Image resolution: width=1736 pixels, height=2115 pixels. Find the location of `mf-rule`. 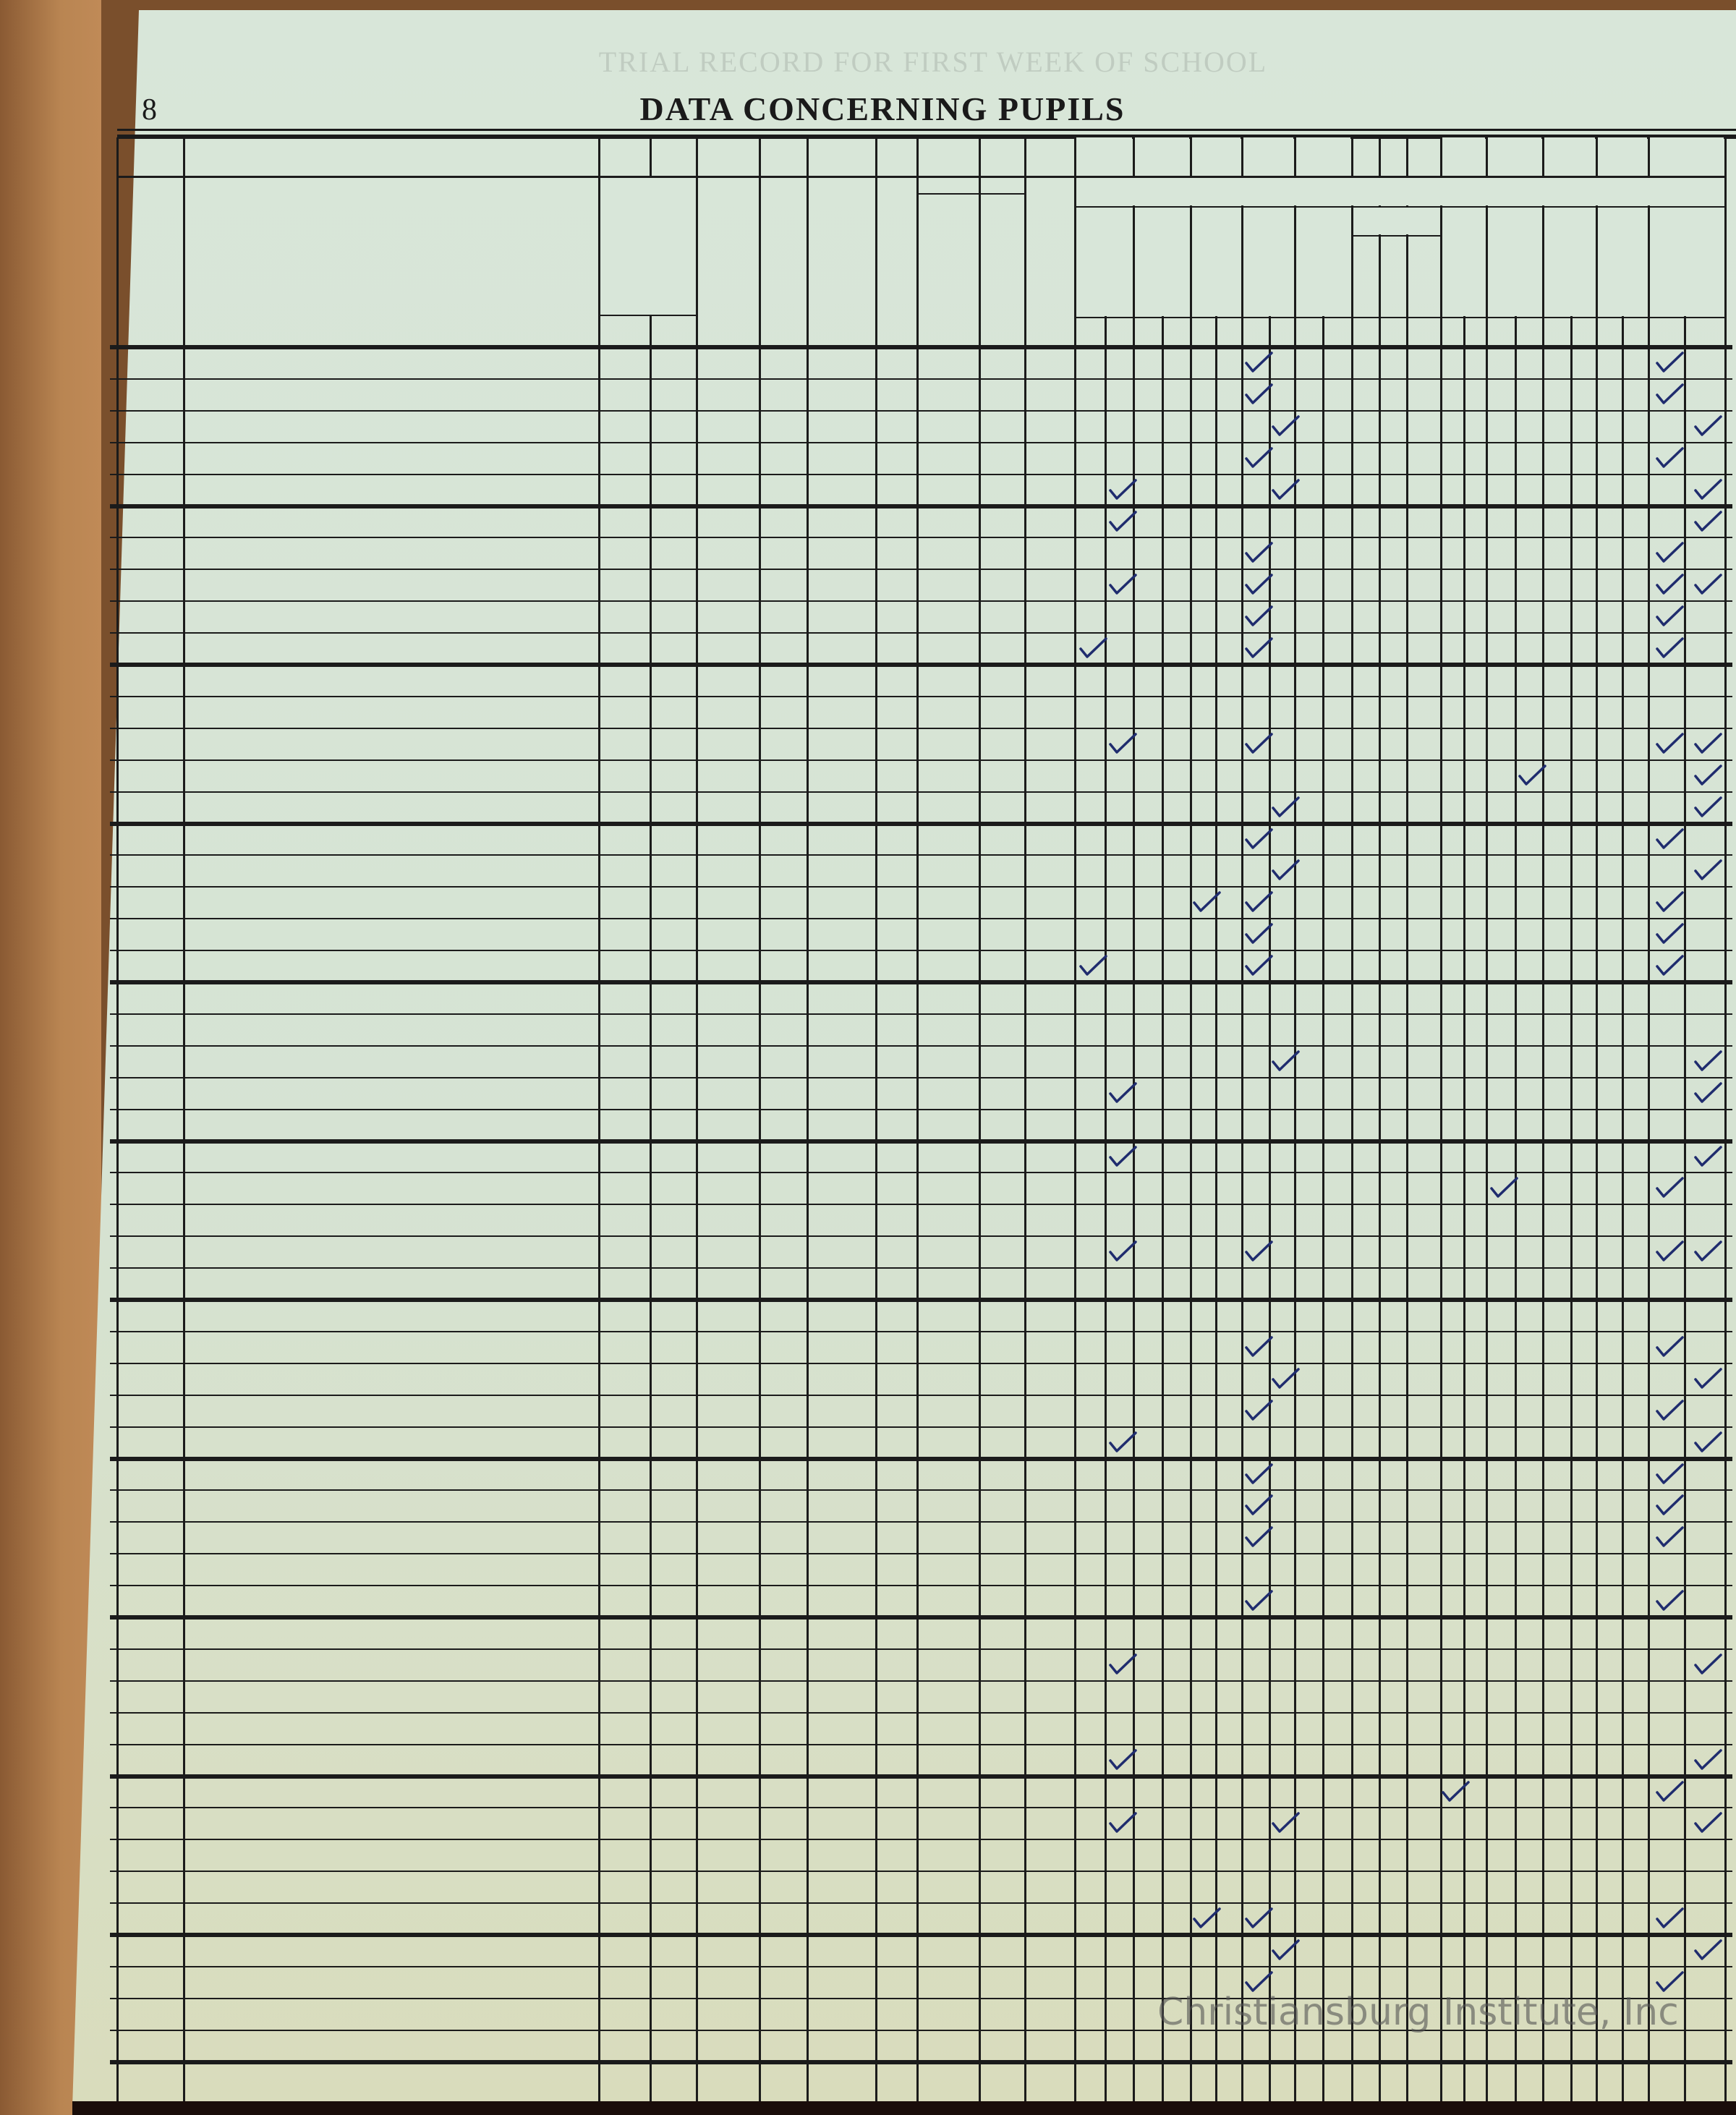

mf-rule is located at coordinates (648, 315).